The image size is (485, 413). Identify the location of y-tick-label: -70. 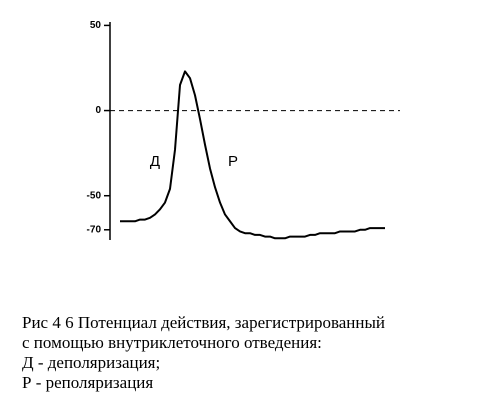
(94, 229).